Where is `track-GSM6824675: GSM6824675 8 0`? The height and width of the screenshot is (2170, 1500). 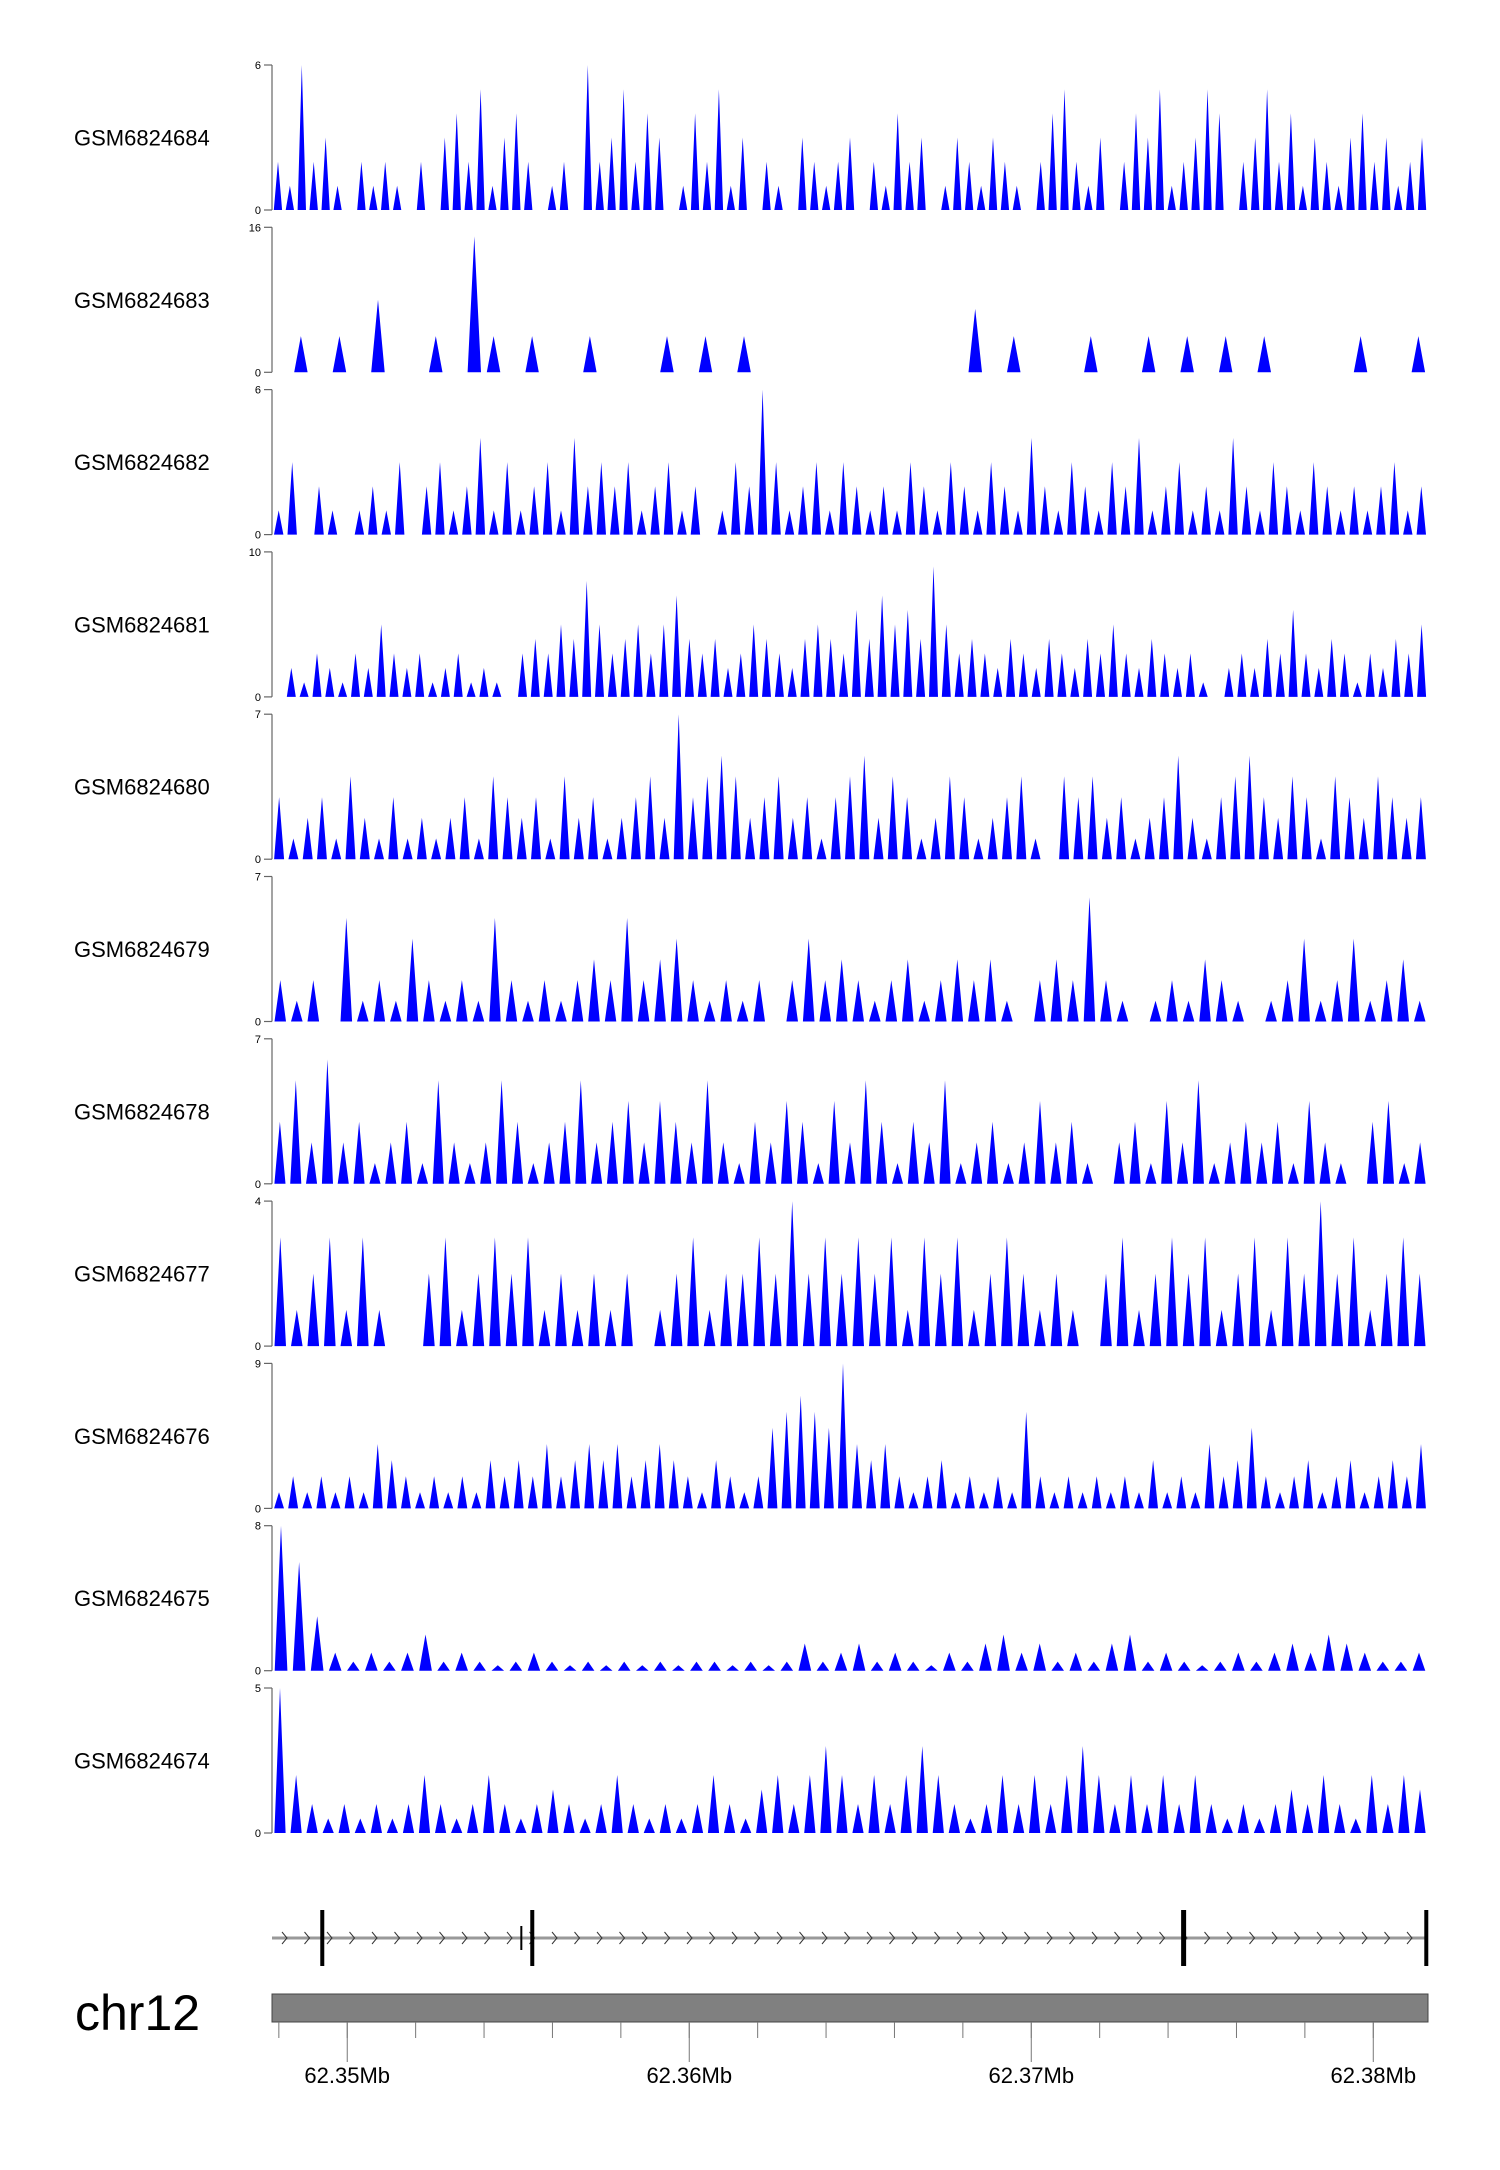 track-GSM6824675: GSM6824675 8 0 is located at coordinates (751, 1599).